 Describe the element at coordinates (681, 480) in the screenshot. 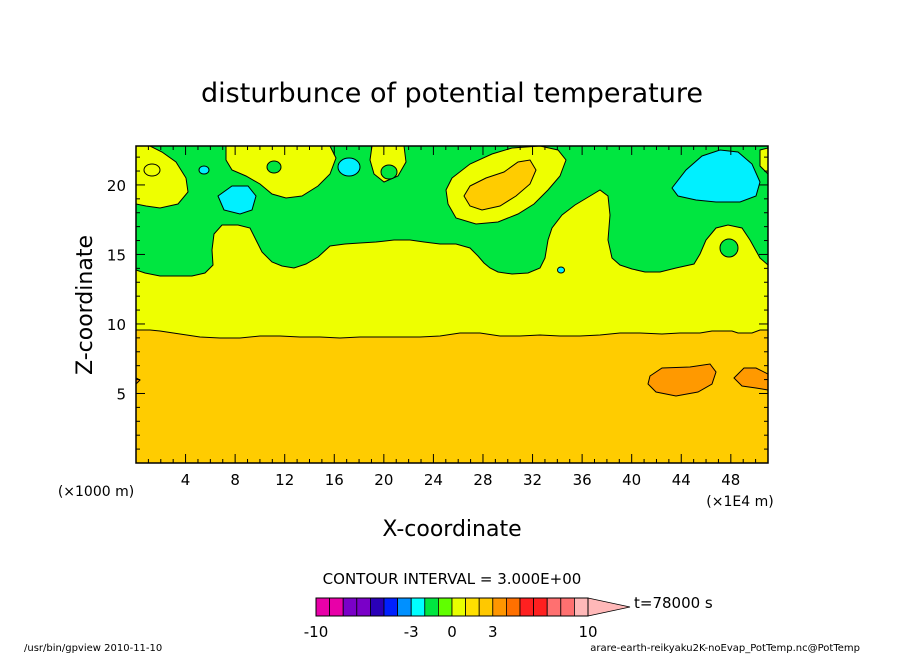

I see `x-tick-label: 44` at that location.